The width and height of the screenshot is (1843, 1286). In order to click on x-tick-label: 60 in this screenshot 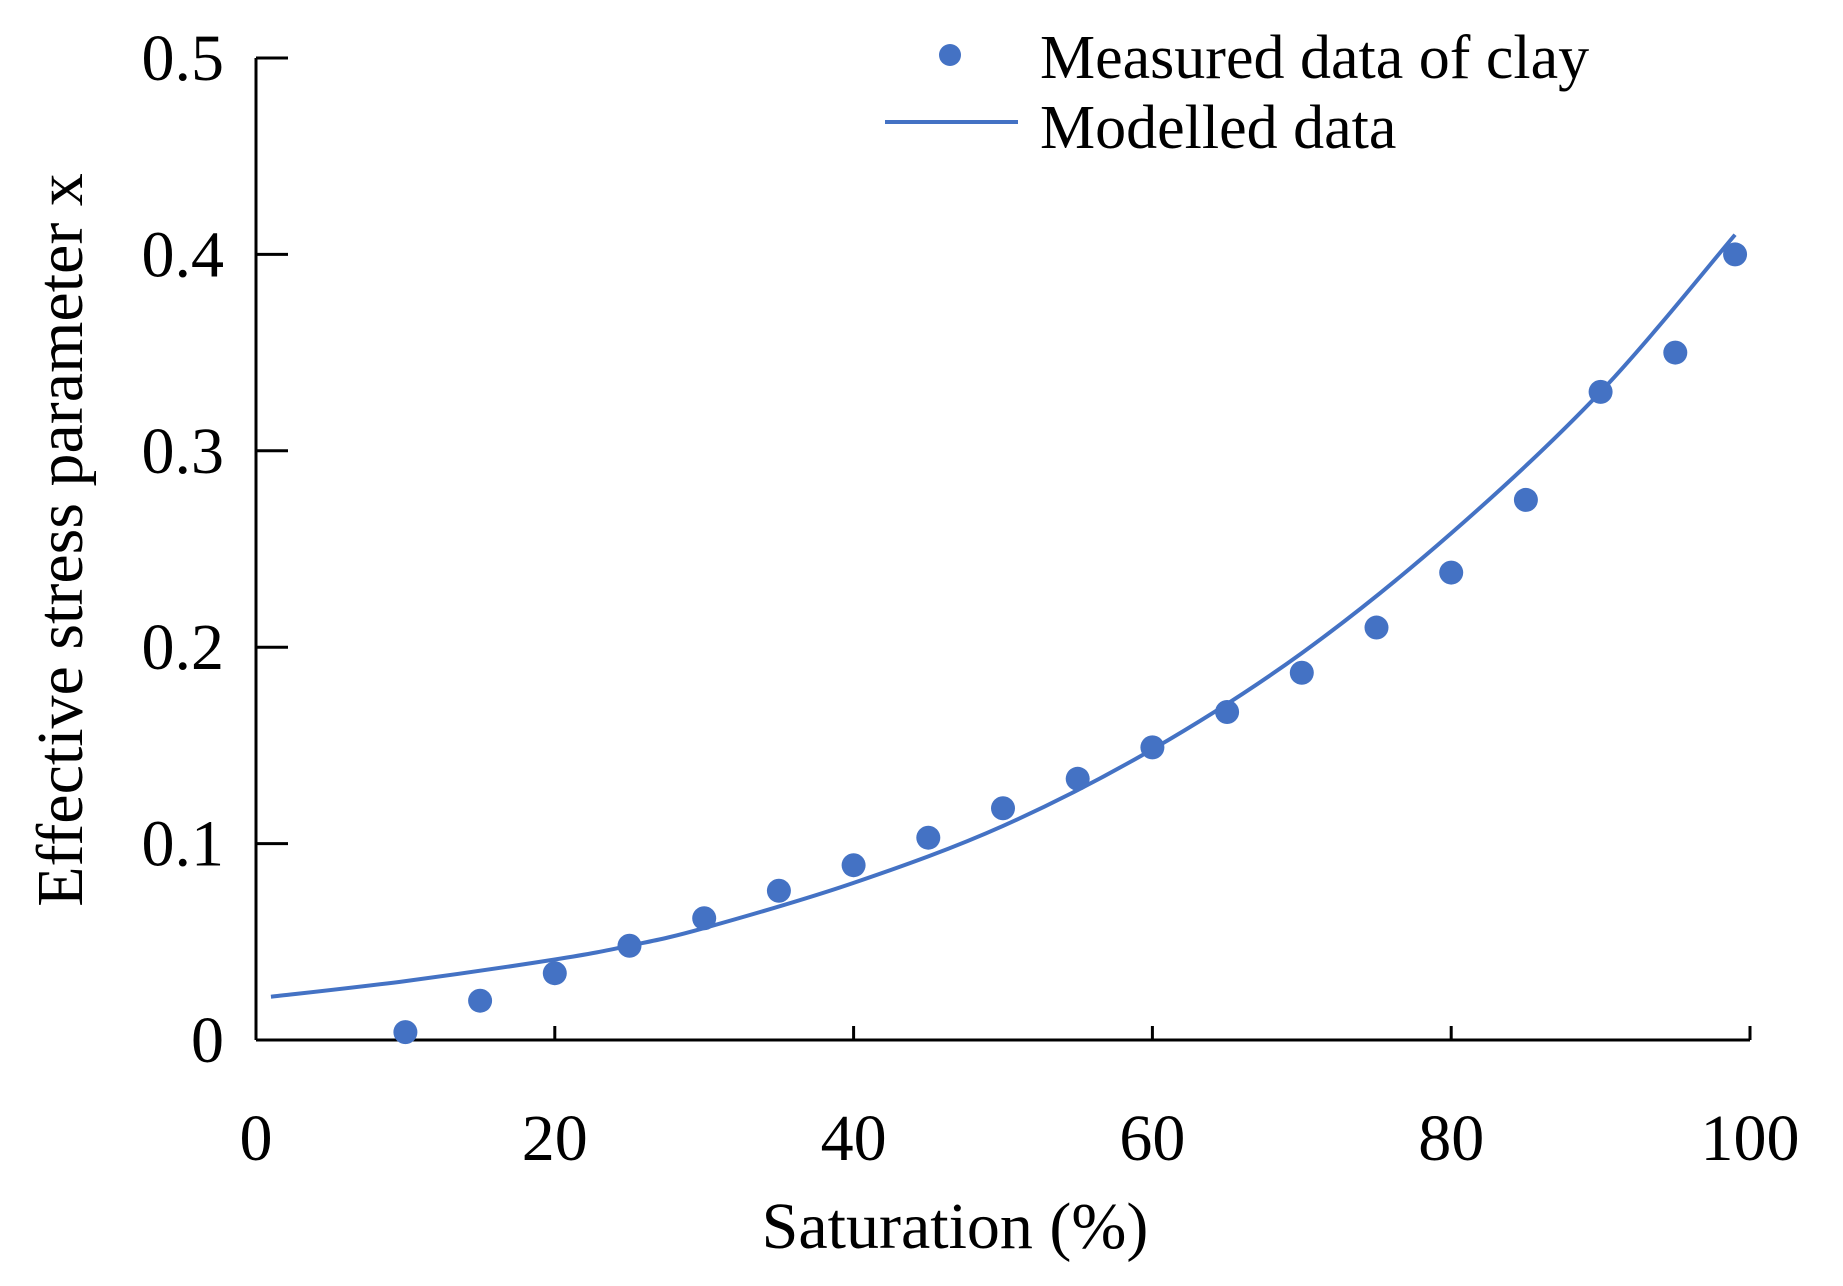, I will do `click(1152, 1138)`.